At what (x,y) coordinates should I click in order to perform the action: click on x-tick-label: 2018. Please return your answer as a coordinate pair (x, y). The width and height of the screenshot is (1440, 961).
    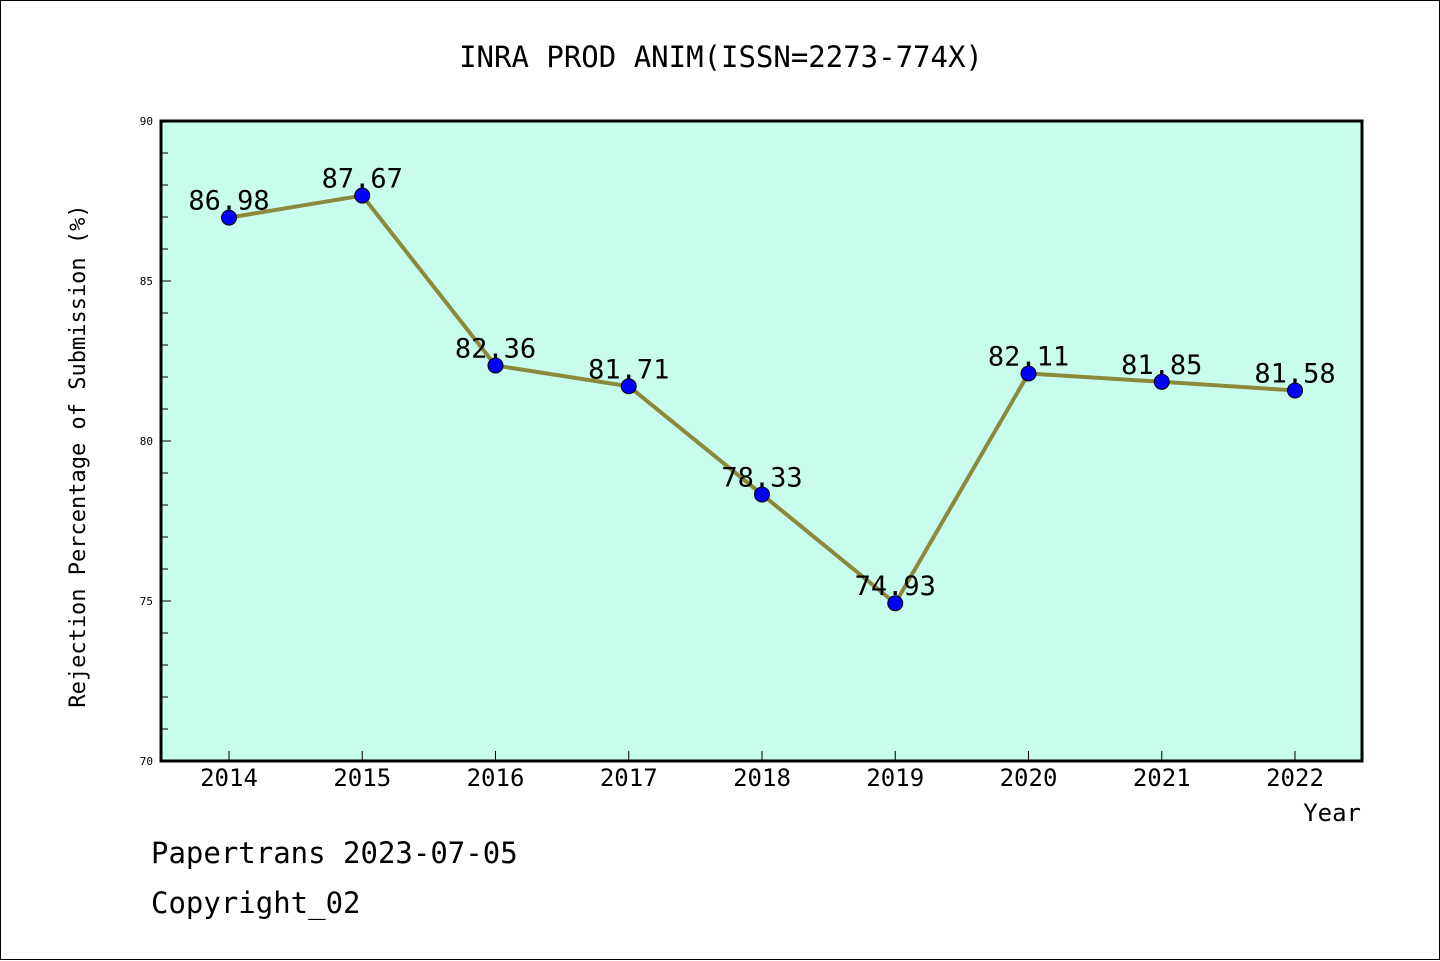
    Looking at the image, I should click on (762, 778).